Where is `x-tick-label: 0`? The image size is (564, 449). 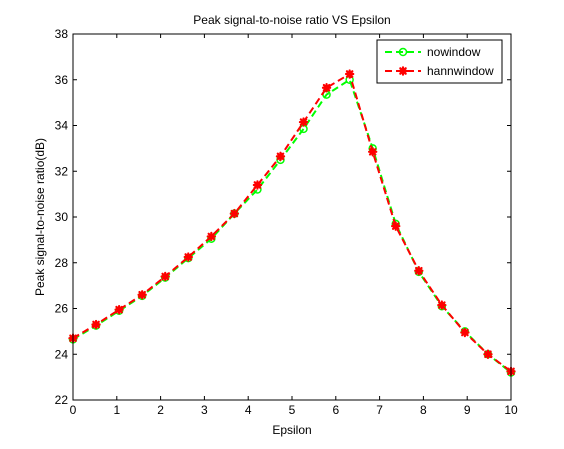 x-tick-label: 0 is located at coordinates (73, 410).